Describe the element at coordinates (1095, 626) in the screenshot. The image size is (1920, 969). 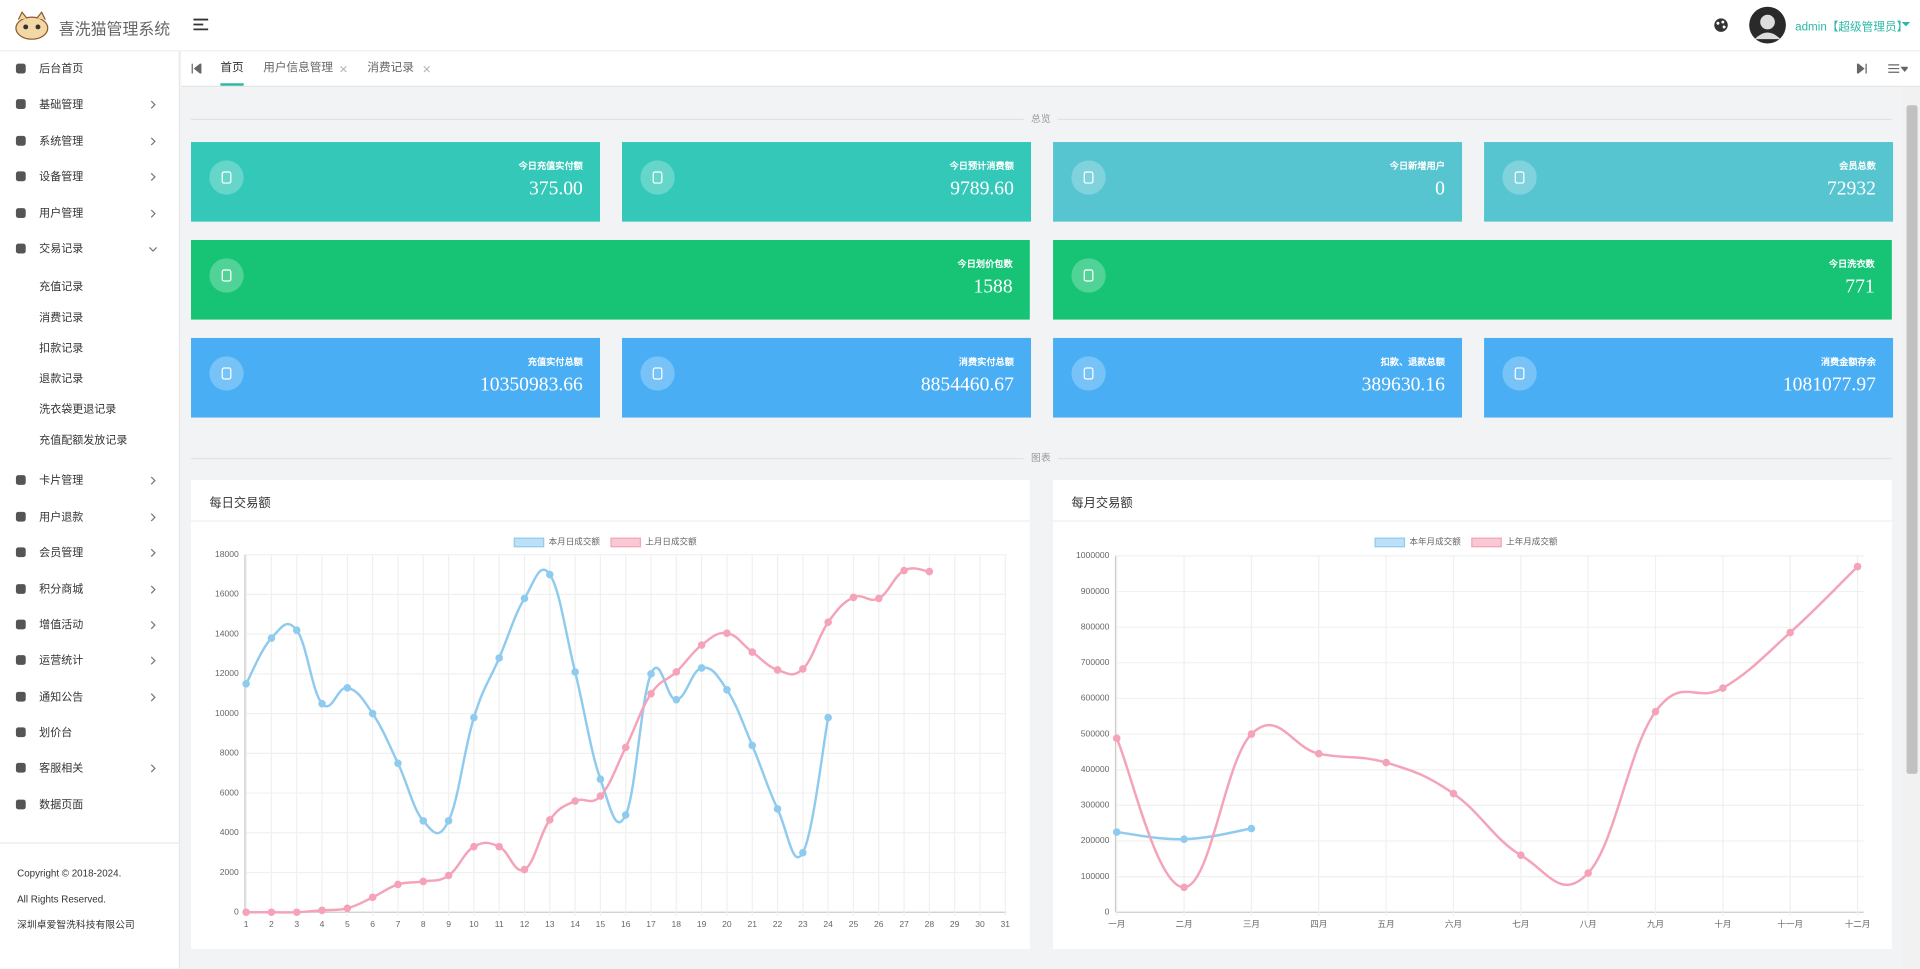
I see `y-tick-label: 800000` at that location.